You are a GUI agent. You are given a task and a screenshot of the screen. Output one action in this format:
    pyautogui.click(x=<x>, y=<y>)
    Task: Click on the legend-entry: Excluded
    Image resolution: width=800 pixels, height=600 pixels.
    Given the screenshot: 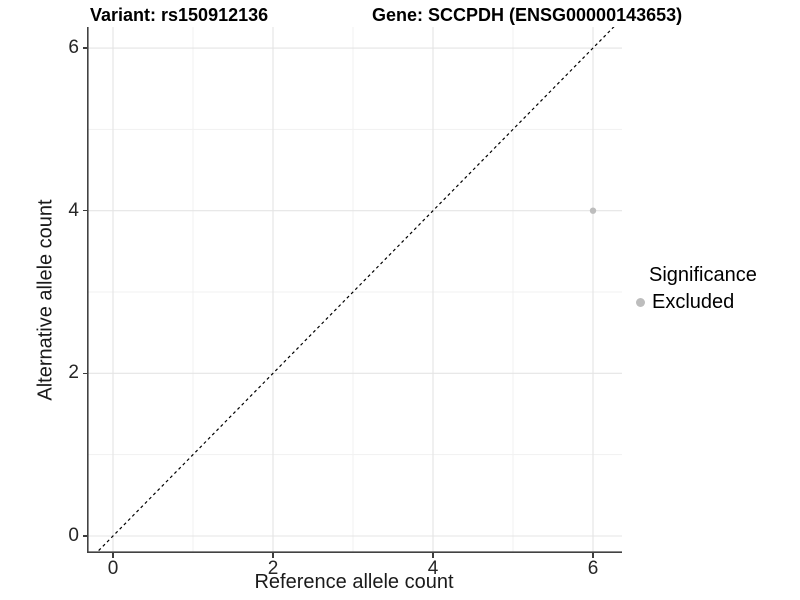 What is the action you would take?
    pyautogui.click(x=694, y=302)
    